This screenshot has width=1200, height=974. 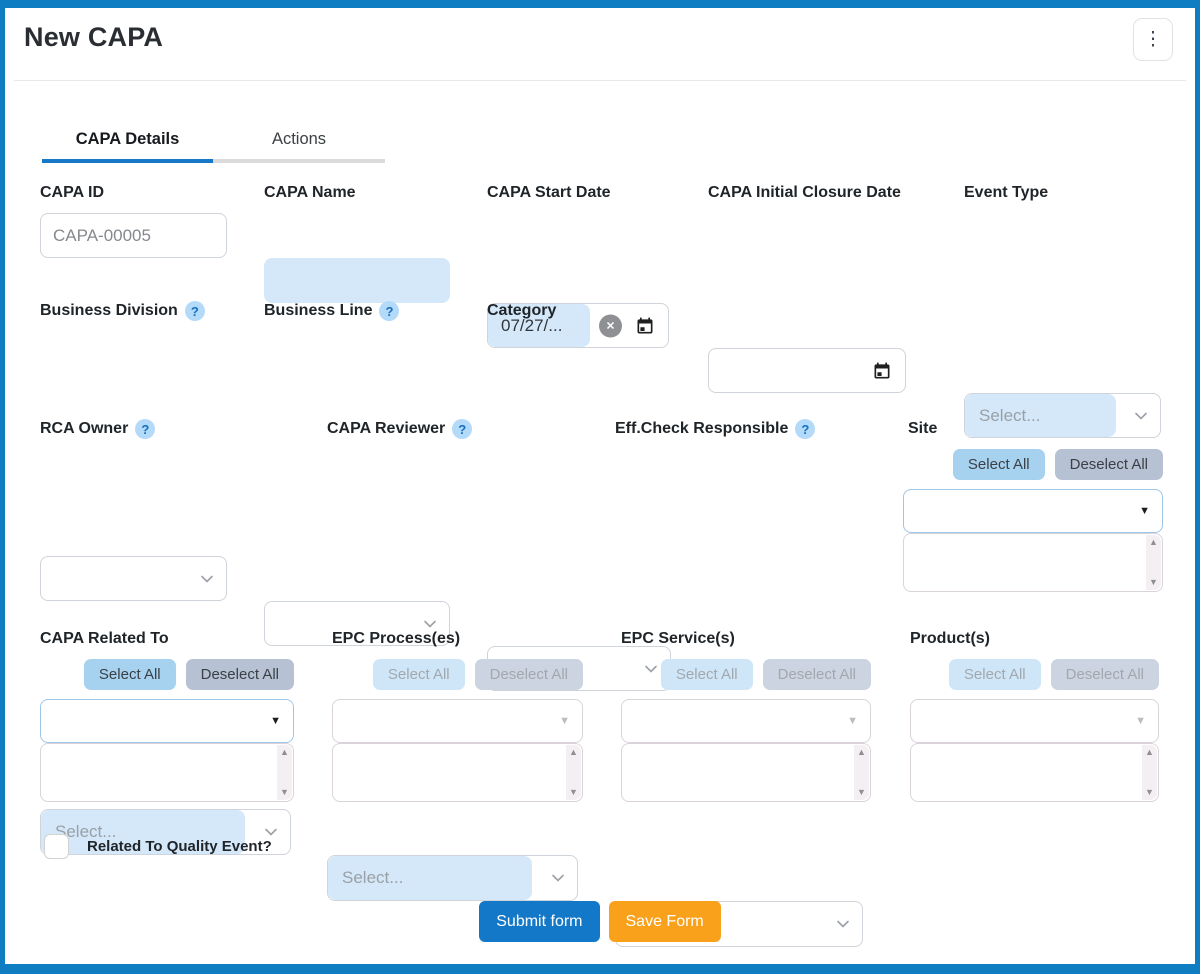 What do you see at coordinates (746, 772) in the screenshot?
I see `epc-services-listbox: ▲ ▼` at bounding box center [746, 772].